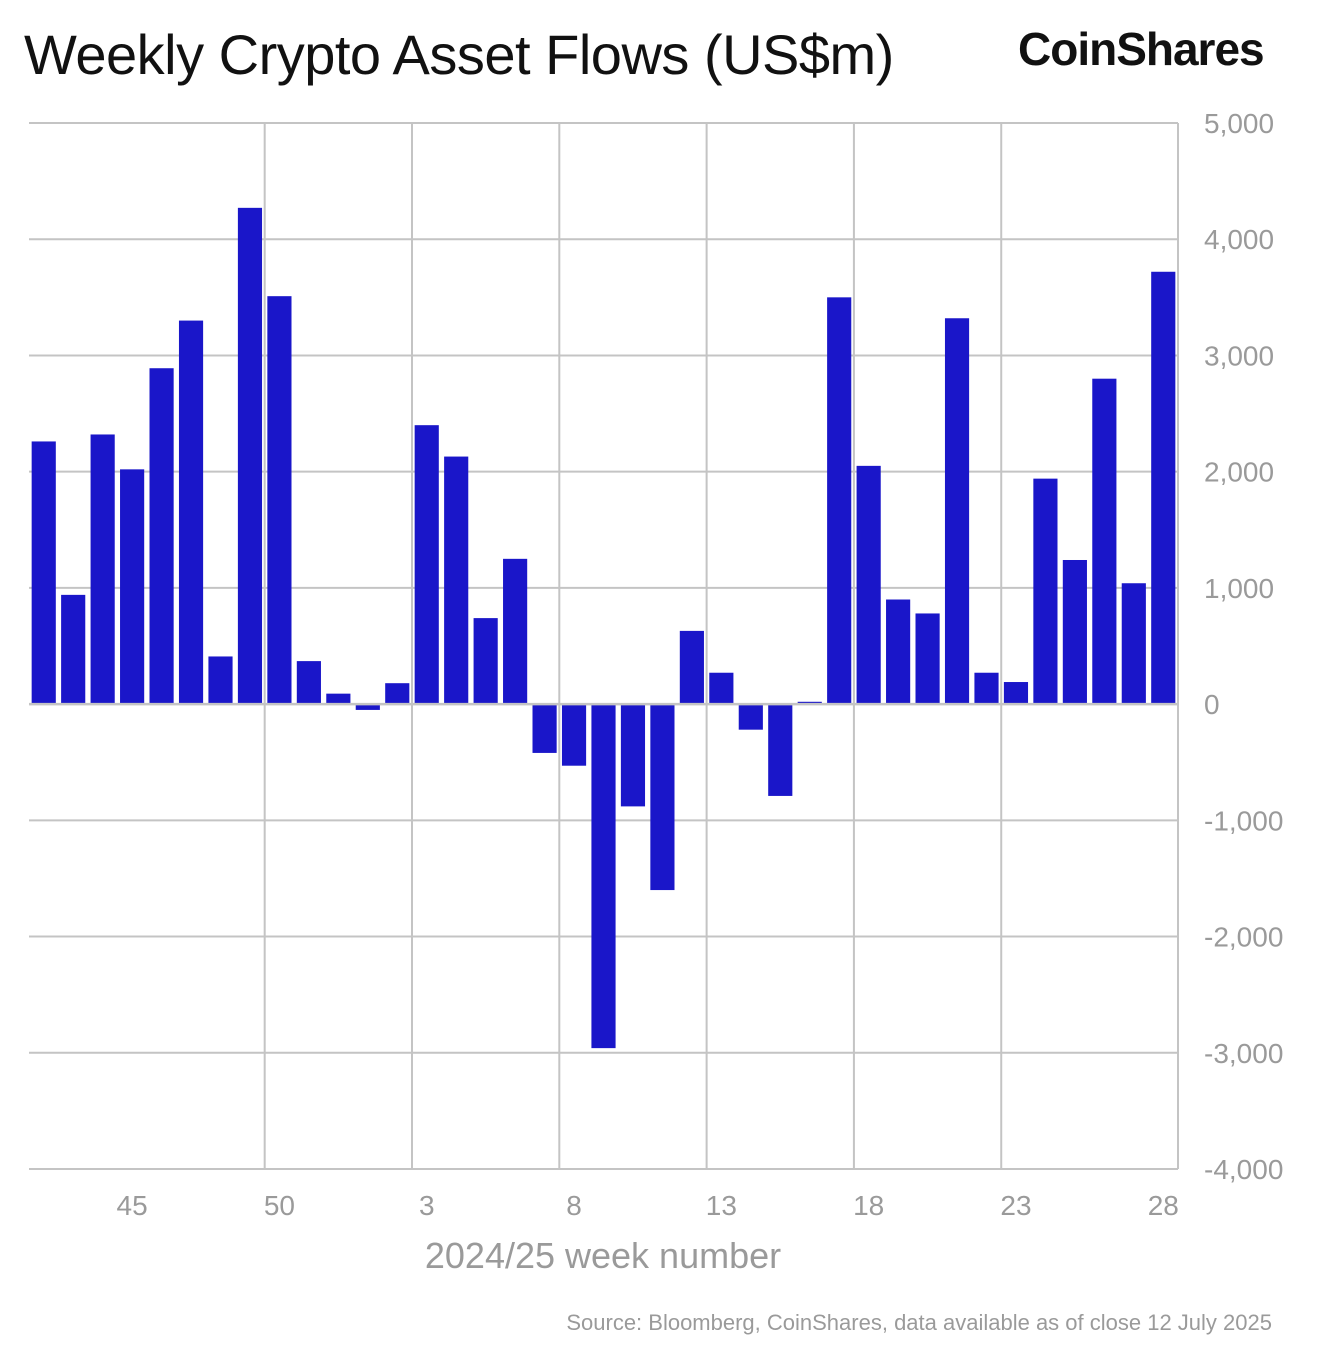 The width and height of the screenshot is (1322, 1356). Describe the element at coordinates (1239, 355) in the screenshot. I see `y-tick-label: 3,000` at that location.